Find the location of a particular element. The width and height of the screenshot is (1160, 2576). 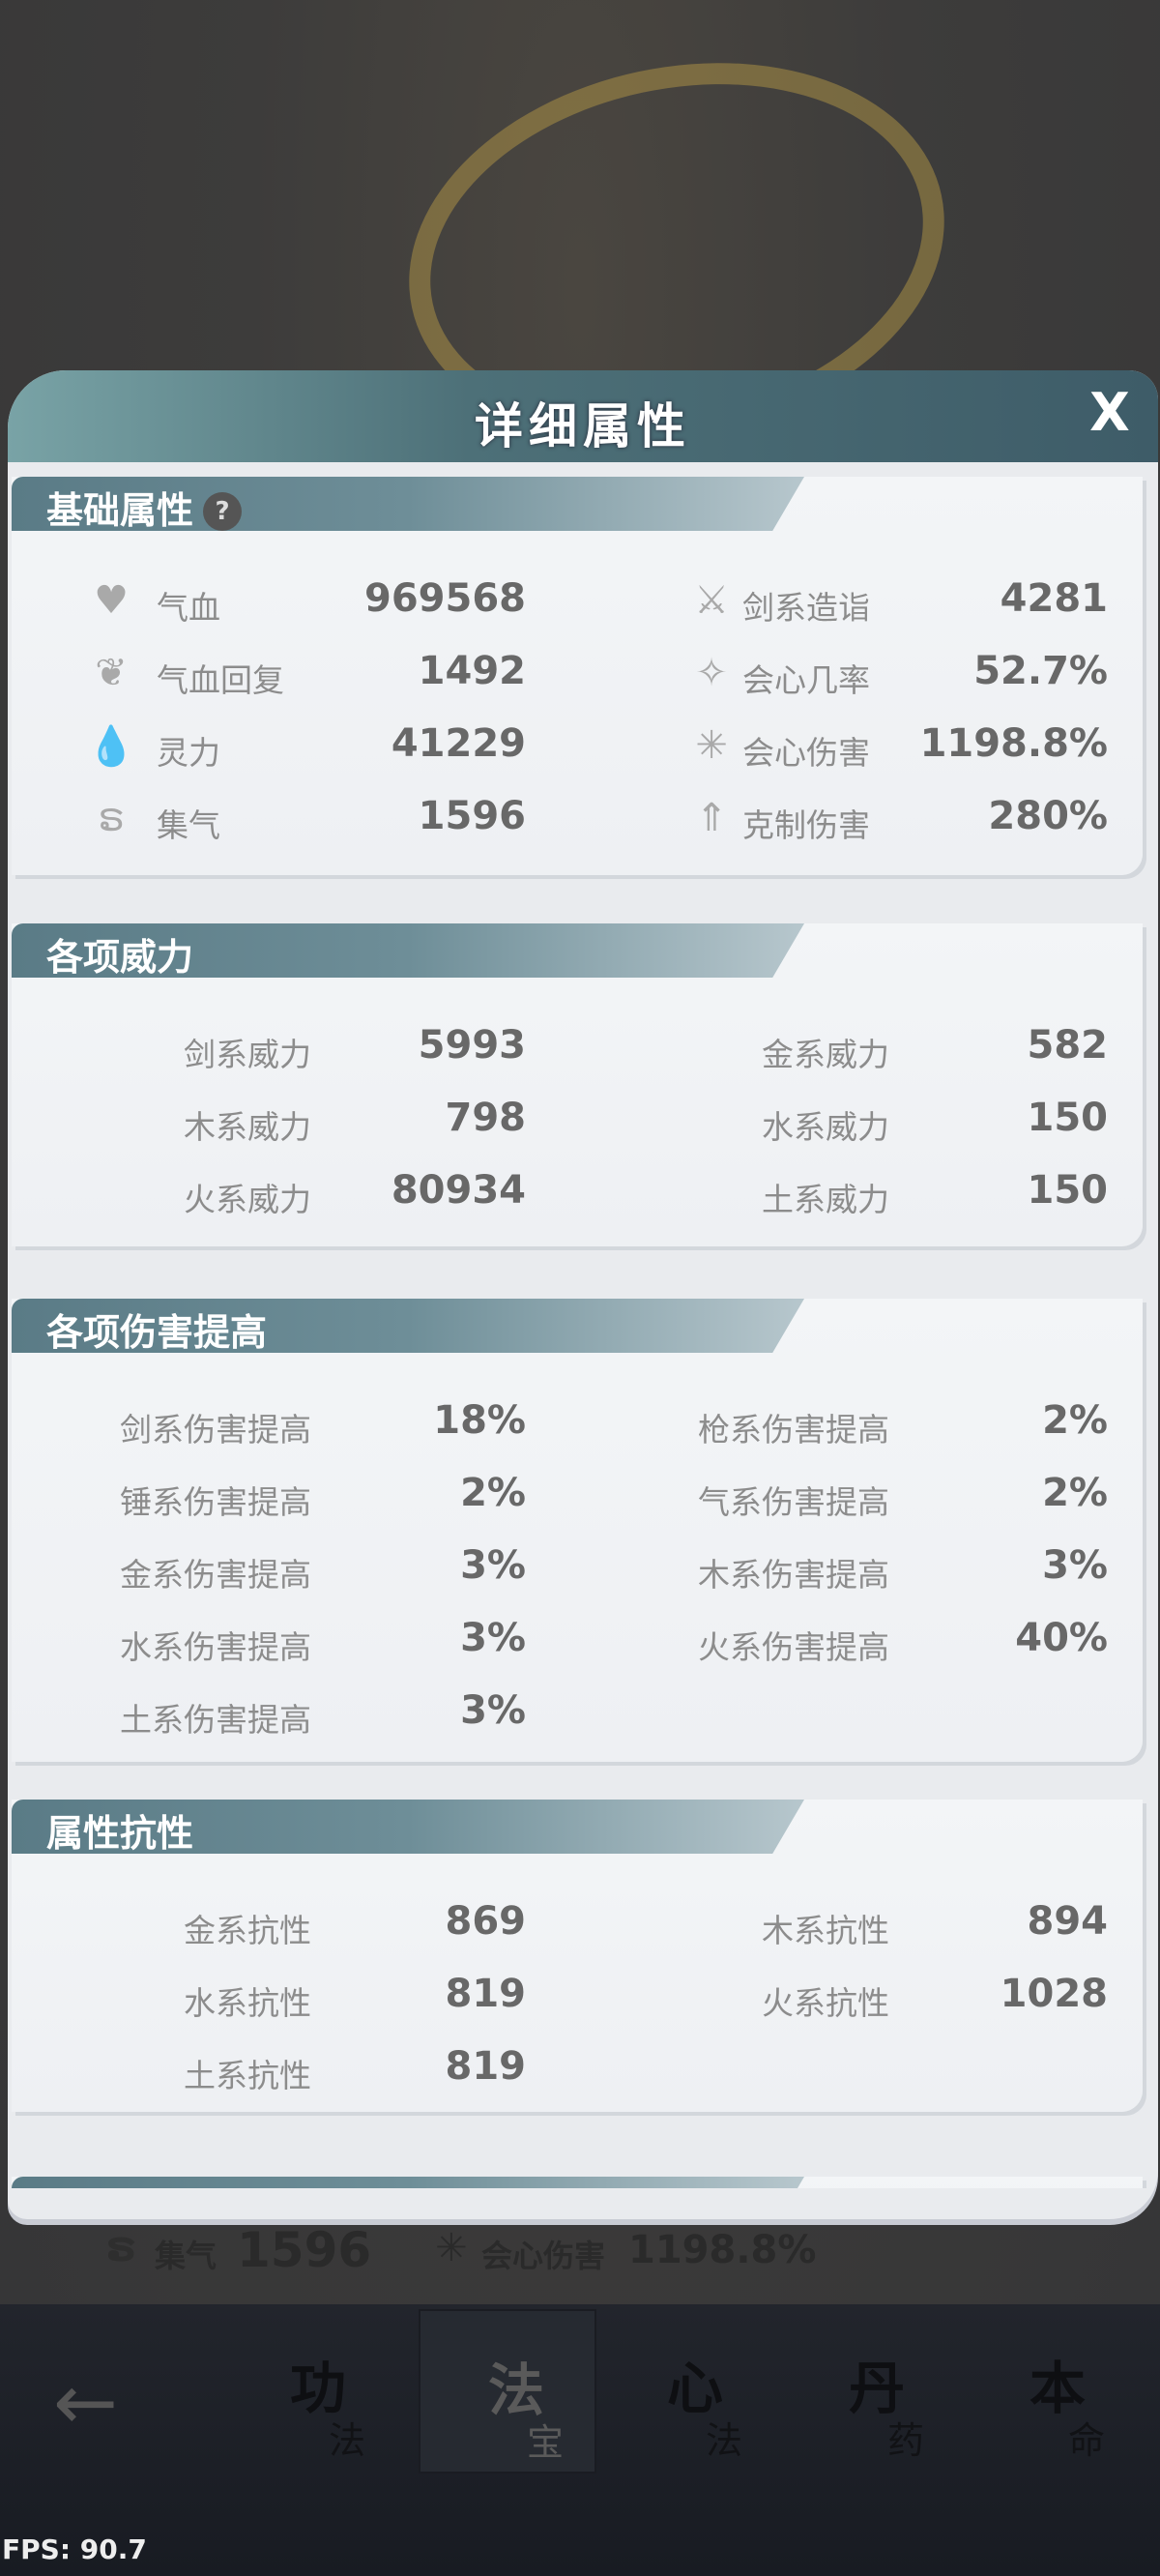

stat-label: 木系抗性 is located at coordinates (826, 1930).